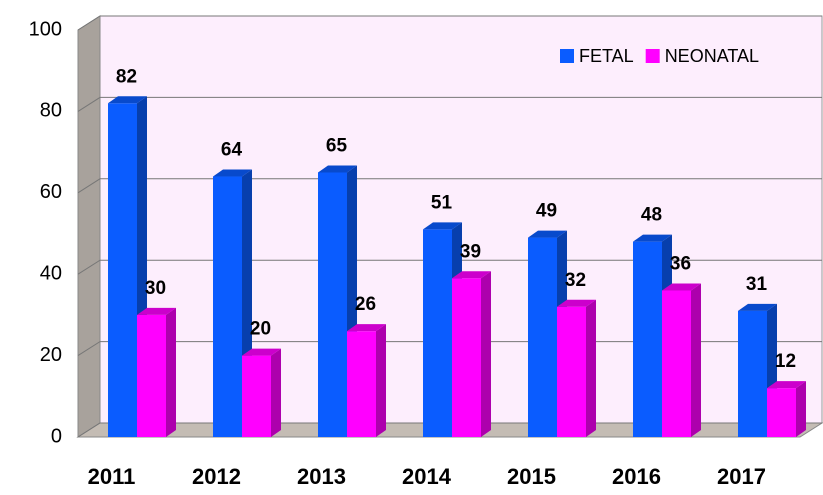  What do you see at coordinates (155, 288) in the screenshot?
I see `data-label: 30` at bounding box center [155, 288].